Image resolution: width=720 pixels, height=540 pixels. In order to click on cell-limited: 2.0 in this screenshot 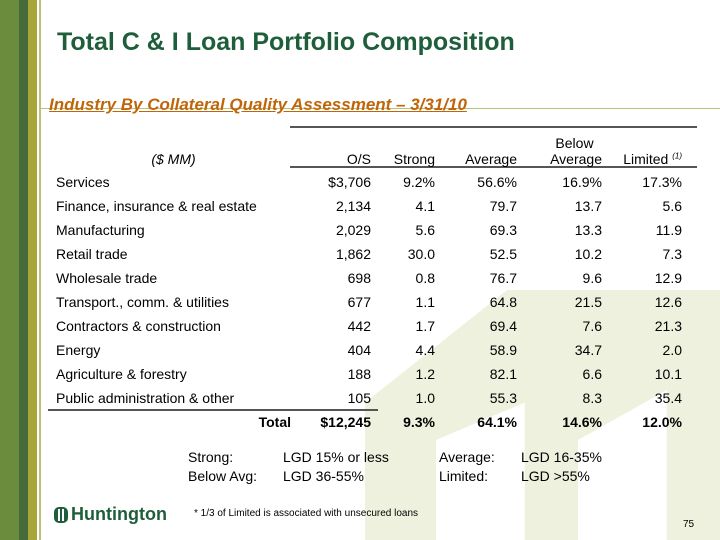, I will do `click(672, 350)`.